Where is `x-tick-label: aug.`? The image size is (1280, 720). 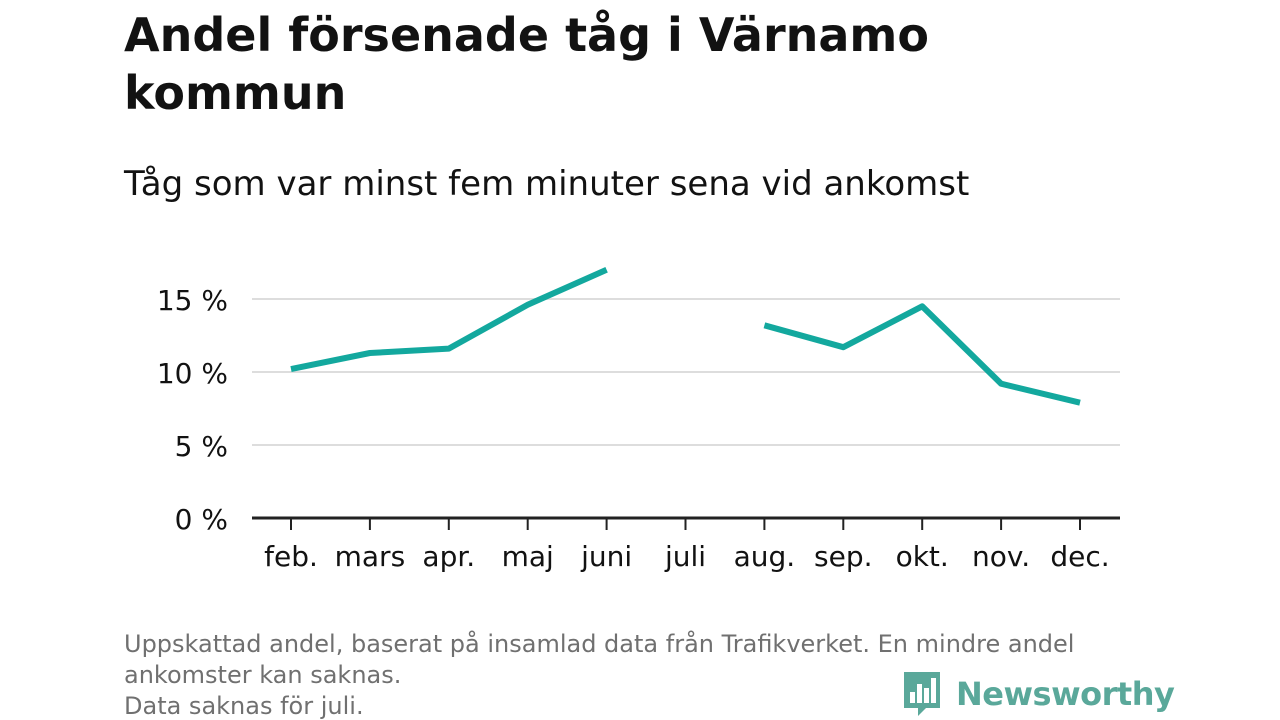
x-tick-label: aug. is located at coordinates (765, 556).